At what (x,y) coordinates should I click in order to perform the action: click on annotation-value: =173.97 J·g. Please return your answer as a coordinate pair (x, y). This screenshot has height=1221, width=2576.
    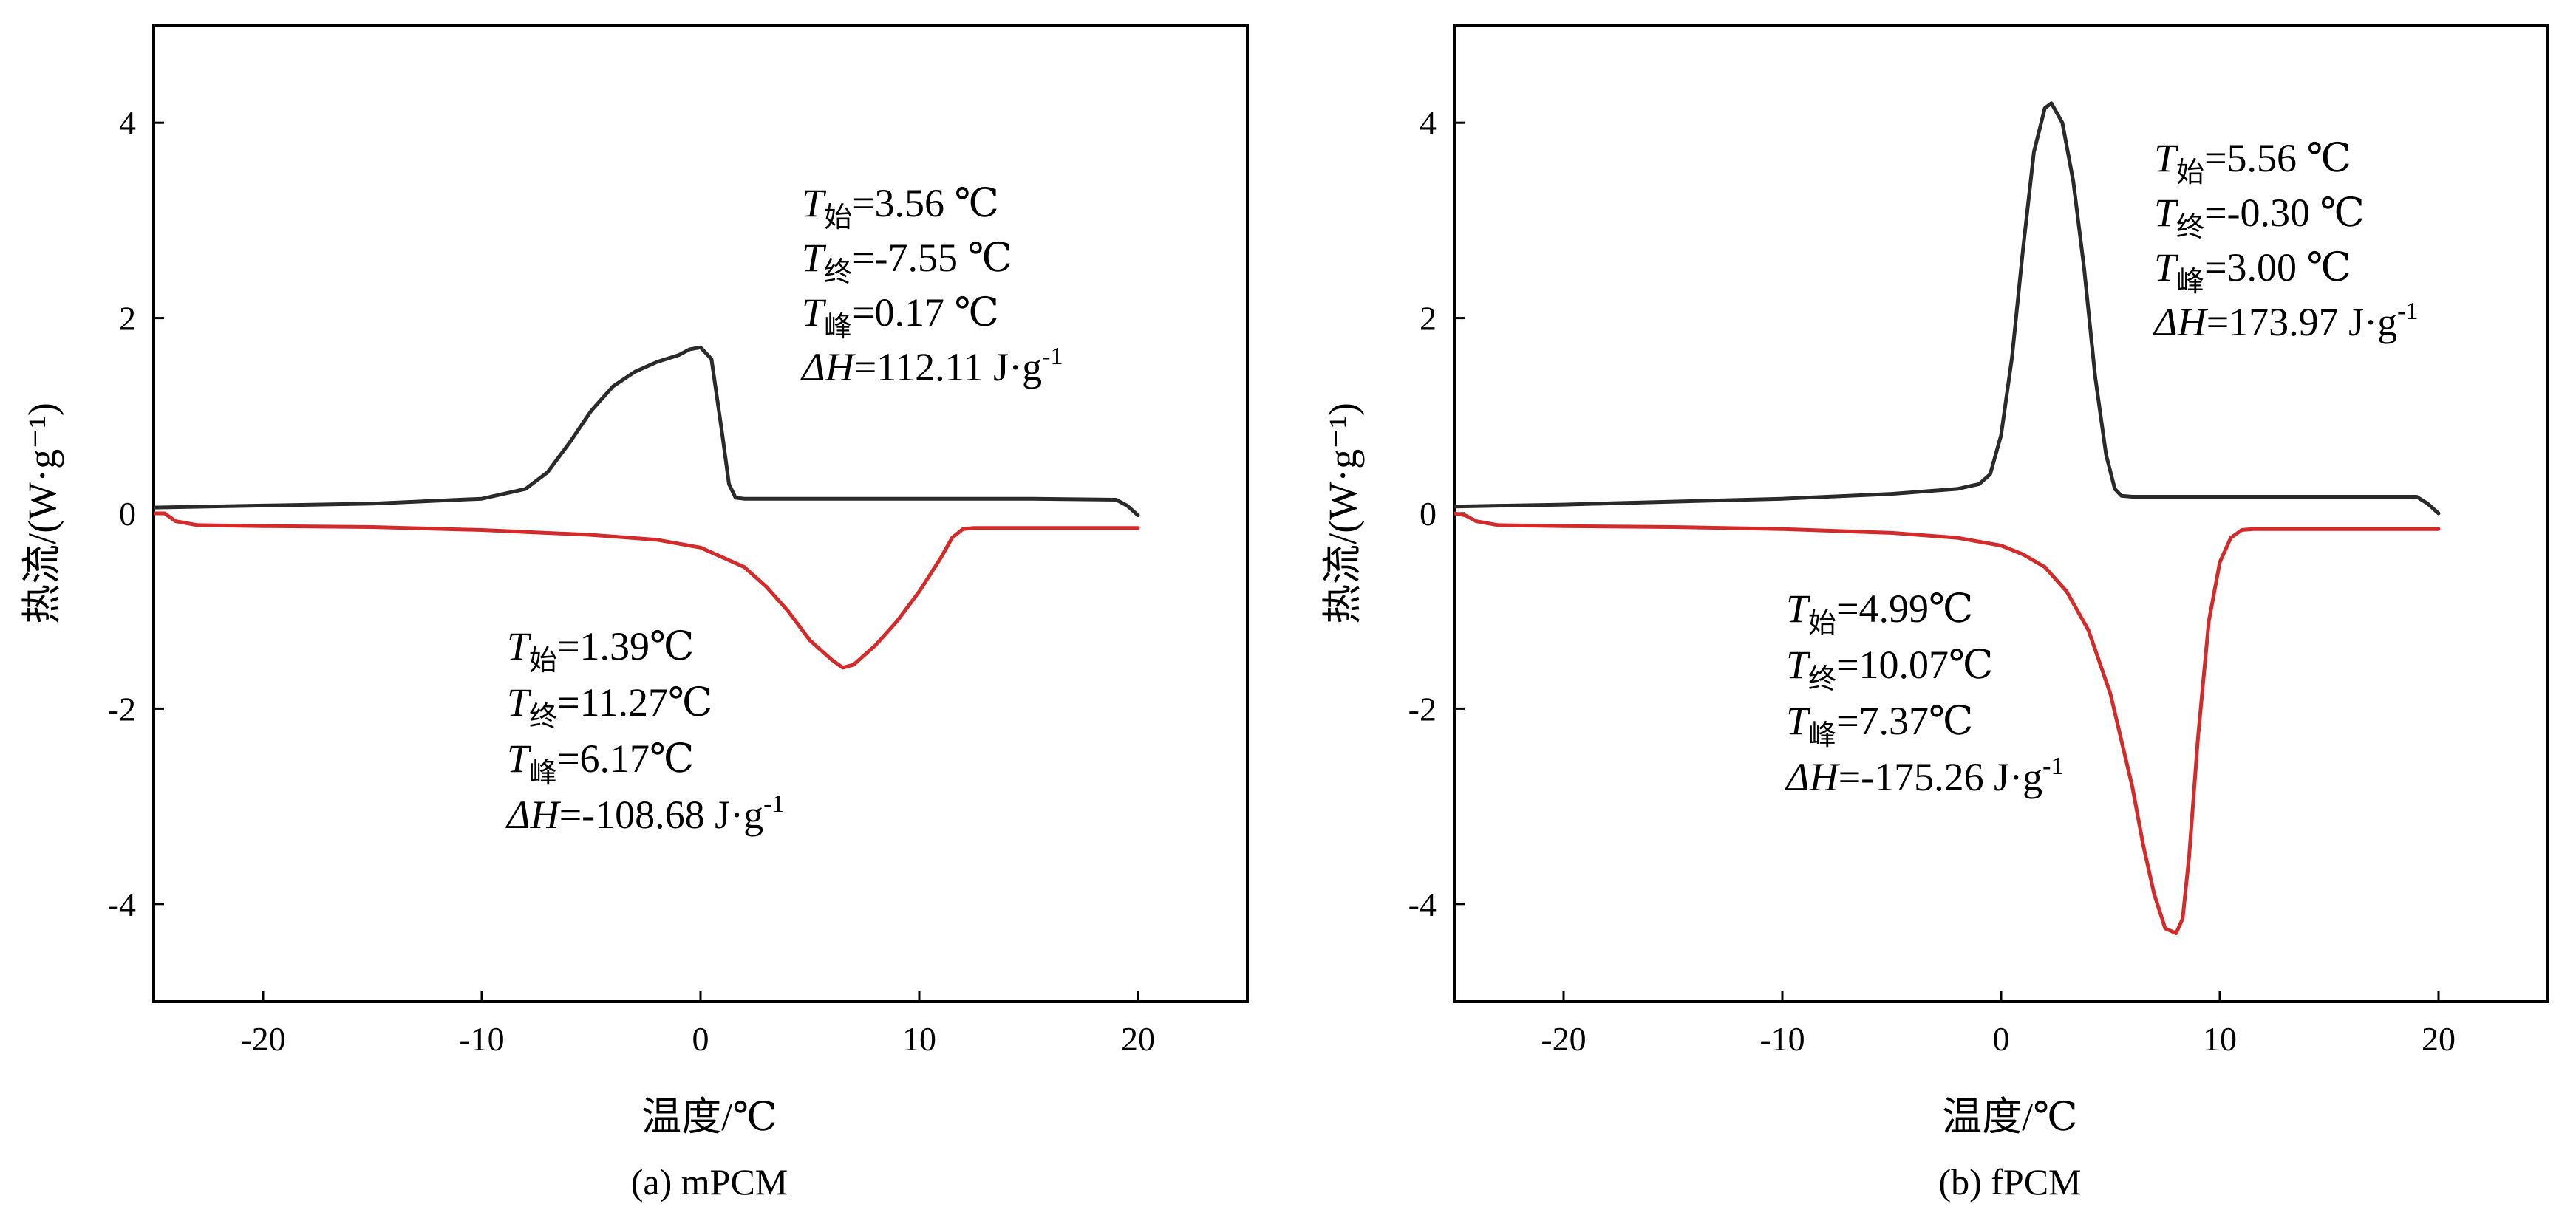
    Looking at the image, I should click on (2302, 322).